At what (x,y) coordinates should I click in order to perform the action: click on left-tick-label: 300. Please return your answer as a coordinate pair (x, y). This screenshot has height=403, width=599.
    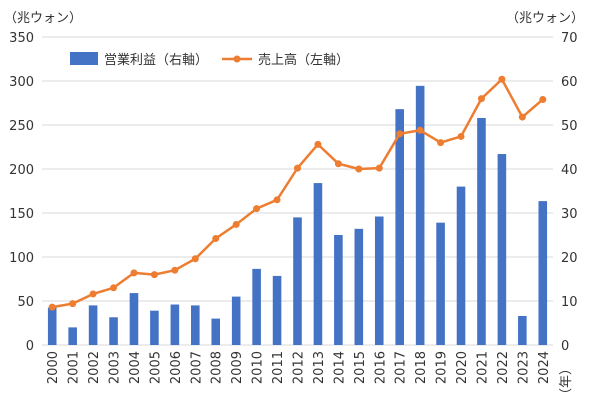
    Looking at the image, I should click on (21, 82).